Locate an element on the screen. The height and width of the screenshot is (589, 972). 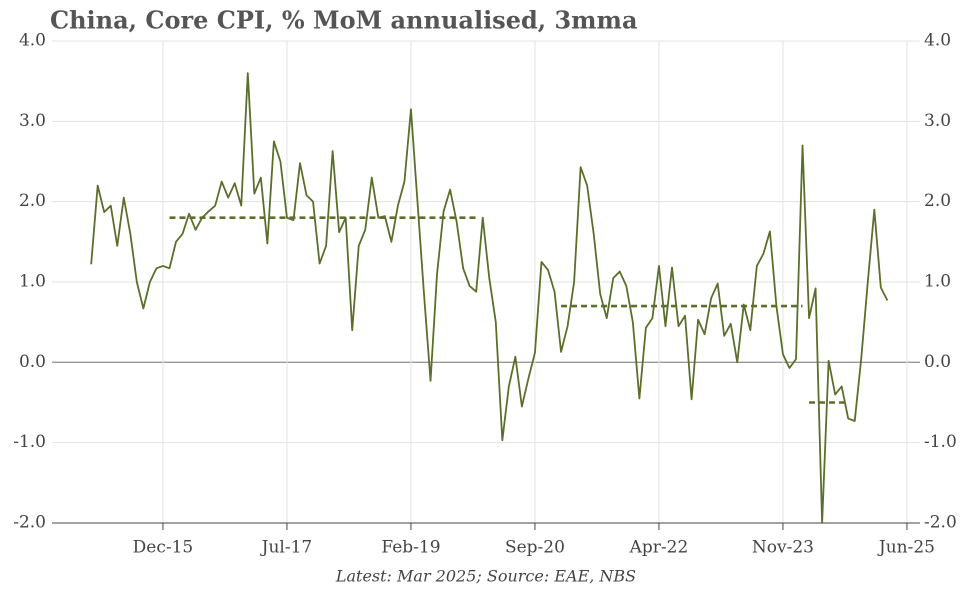
x-tick-label: Jun-25 is located at coordinates (906, 548).